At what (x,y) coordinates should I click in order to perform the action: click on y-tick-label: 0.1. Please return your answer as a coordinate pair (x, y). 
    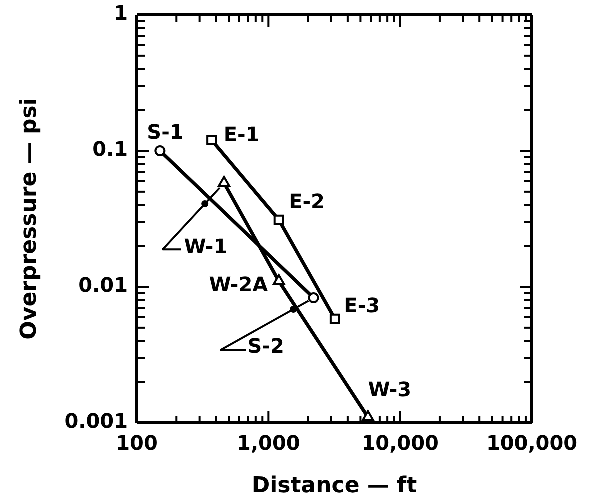
    Looking at the image, I should click on (110, 149).